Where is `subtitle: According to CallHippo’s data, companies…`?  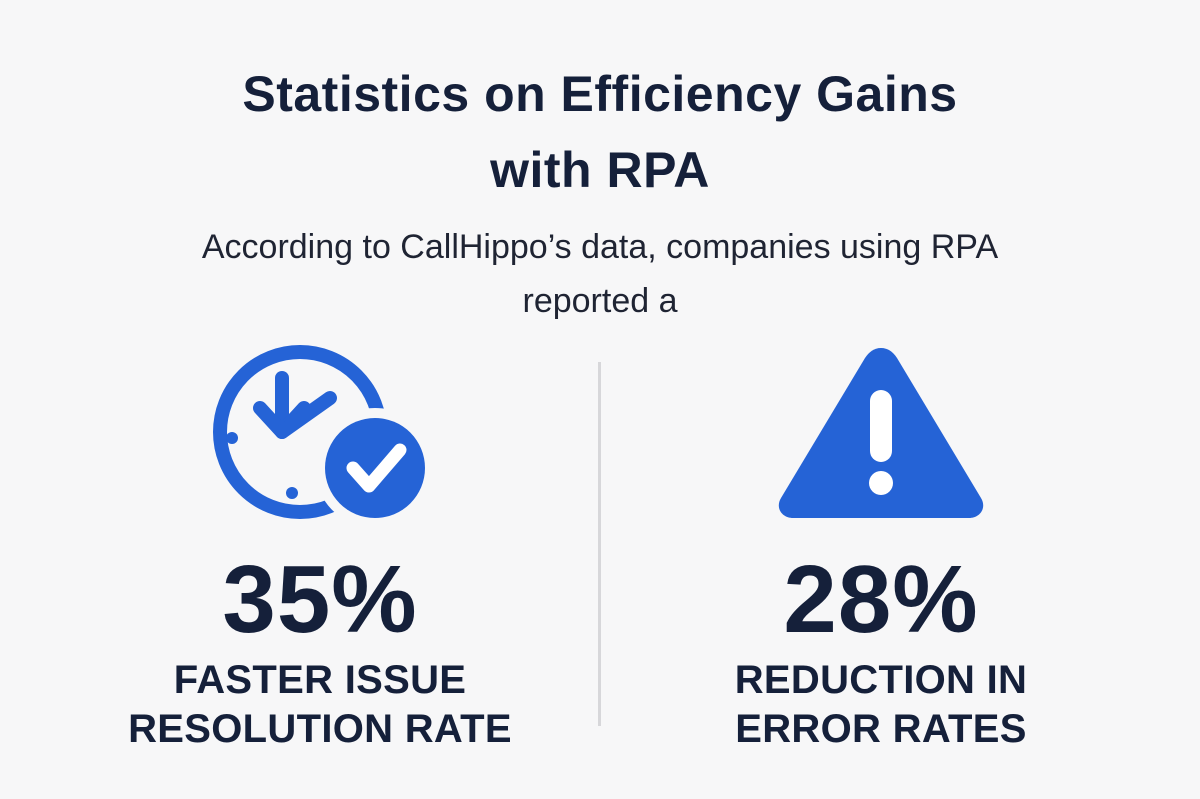
subtitle: According to CallHippo’s data, companies… is located at coordinates (600, 274).